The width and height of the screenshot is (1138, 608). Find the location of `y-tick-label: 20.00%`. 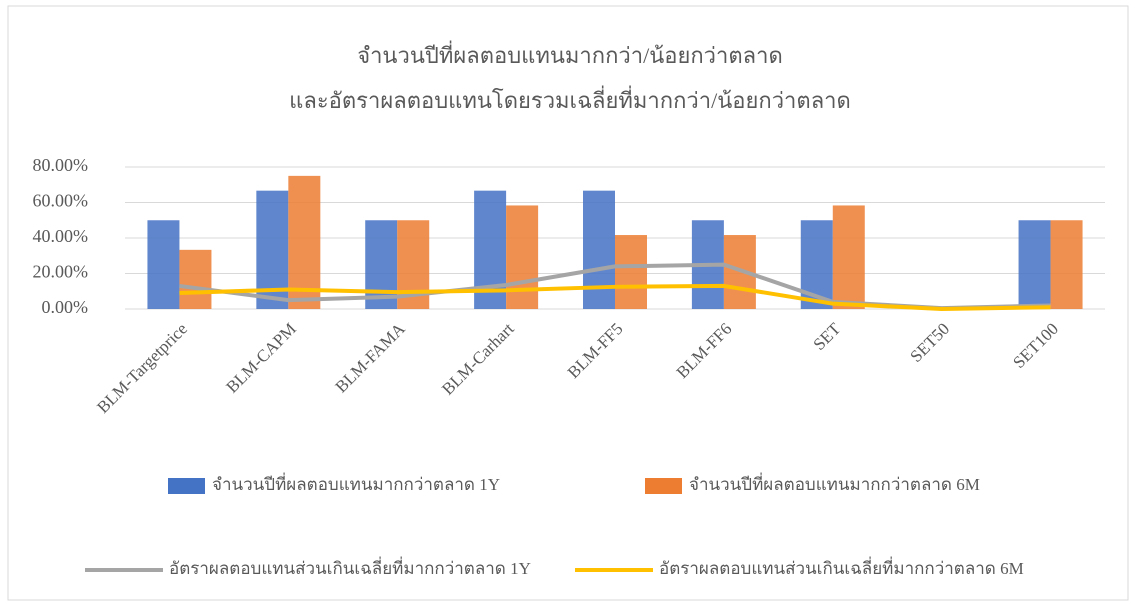

y-tick-label: 20.00% is located at coordinates (61, 272).